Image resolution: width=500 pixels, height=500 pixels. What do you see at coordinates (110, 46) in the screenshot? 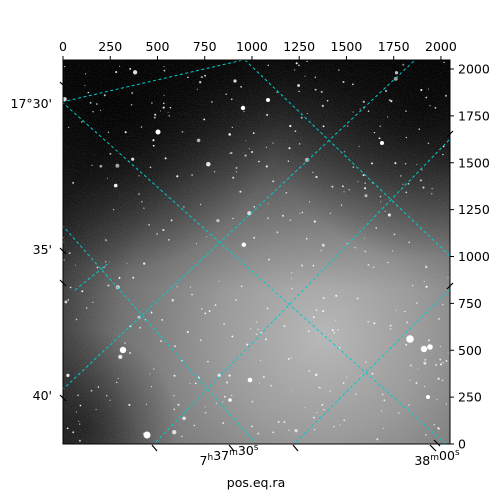
I see `x-tick-label: 250` at bounding box center [110, 46].